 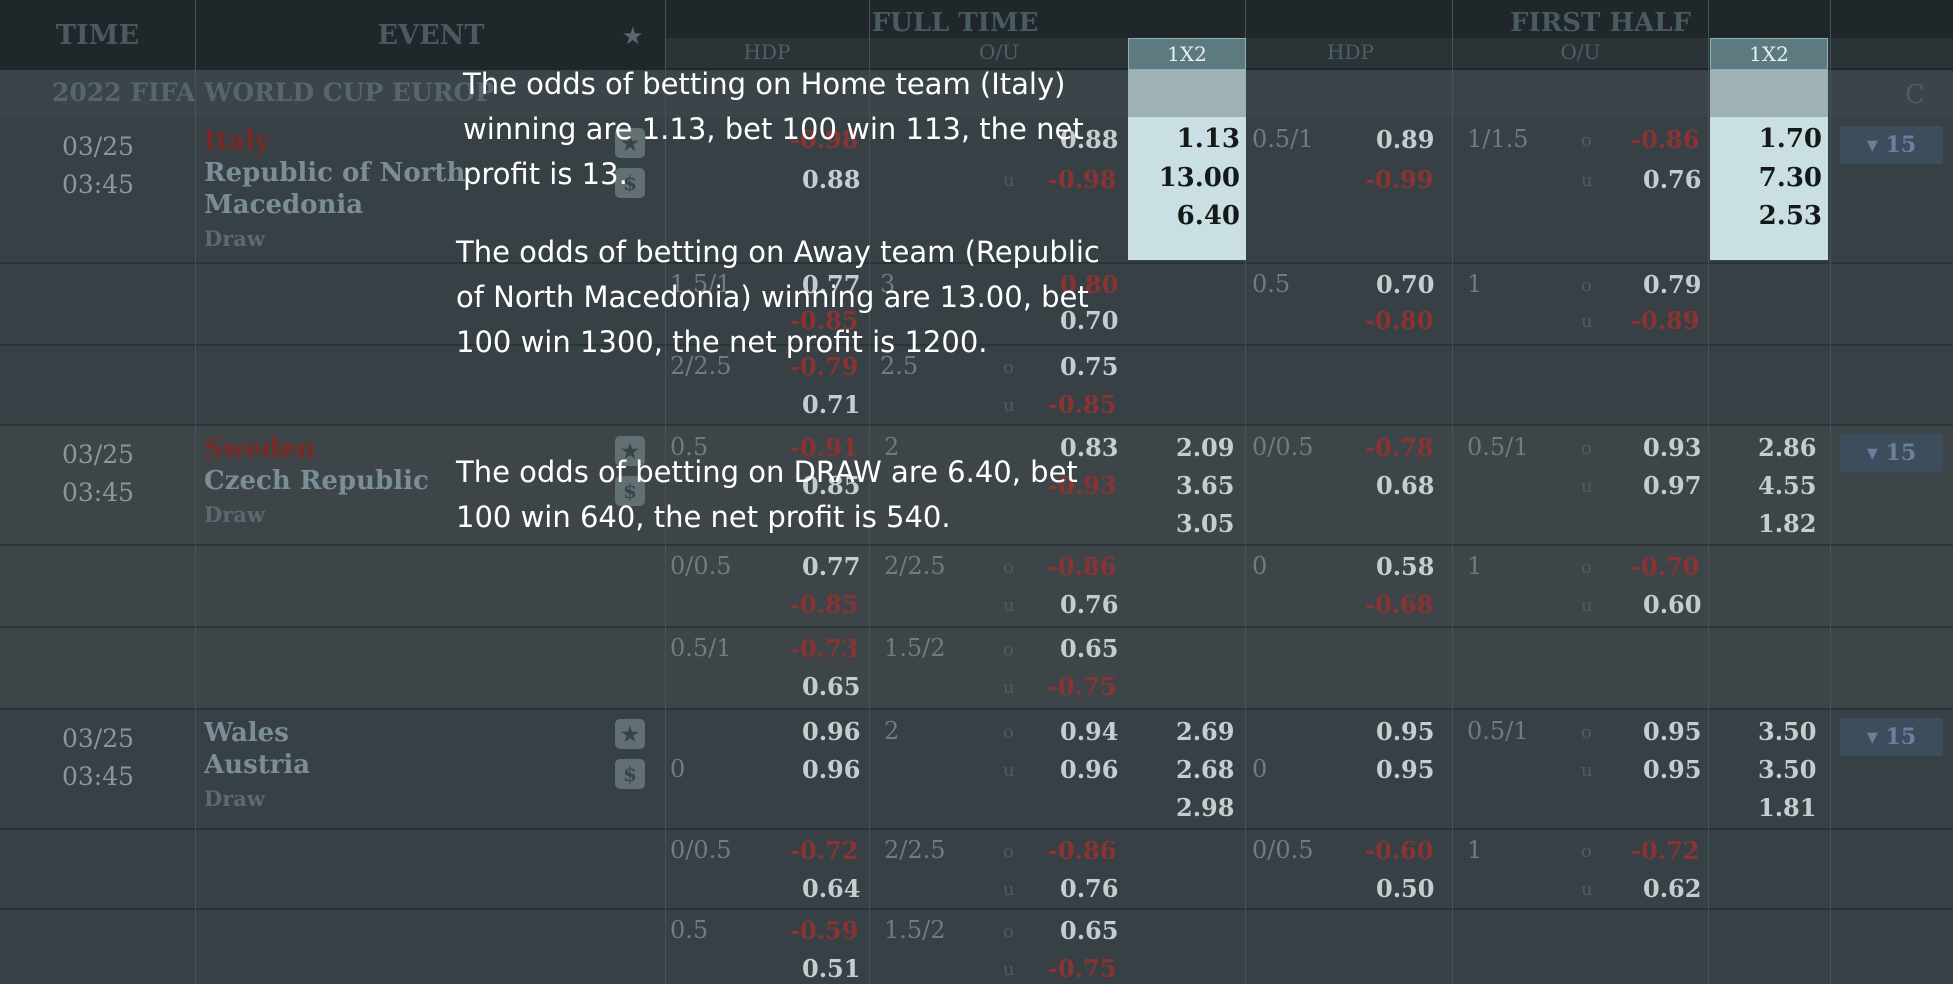 What do you see at coordinates (1399, 447) in the screenshot?
I see `fh-hdp-odds: -0.78` at bounding box center [1399, 447].